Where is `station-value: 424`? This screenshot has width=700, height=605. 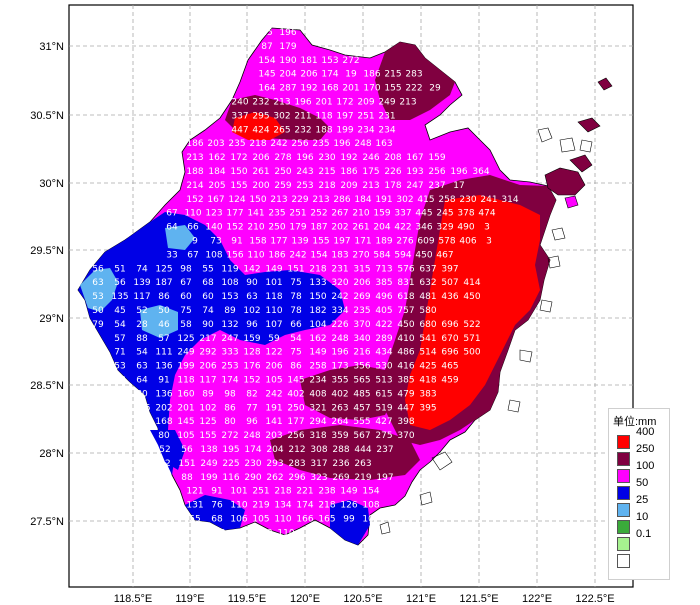 station-value: 424 is located at coordinates (260, 130).